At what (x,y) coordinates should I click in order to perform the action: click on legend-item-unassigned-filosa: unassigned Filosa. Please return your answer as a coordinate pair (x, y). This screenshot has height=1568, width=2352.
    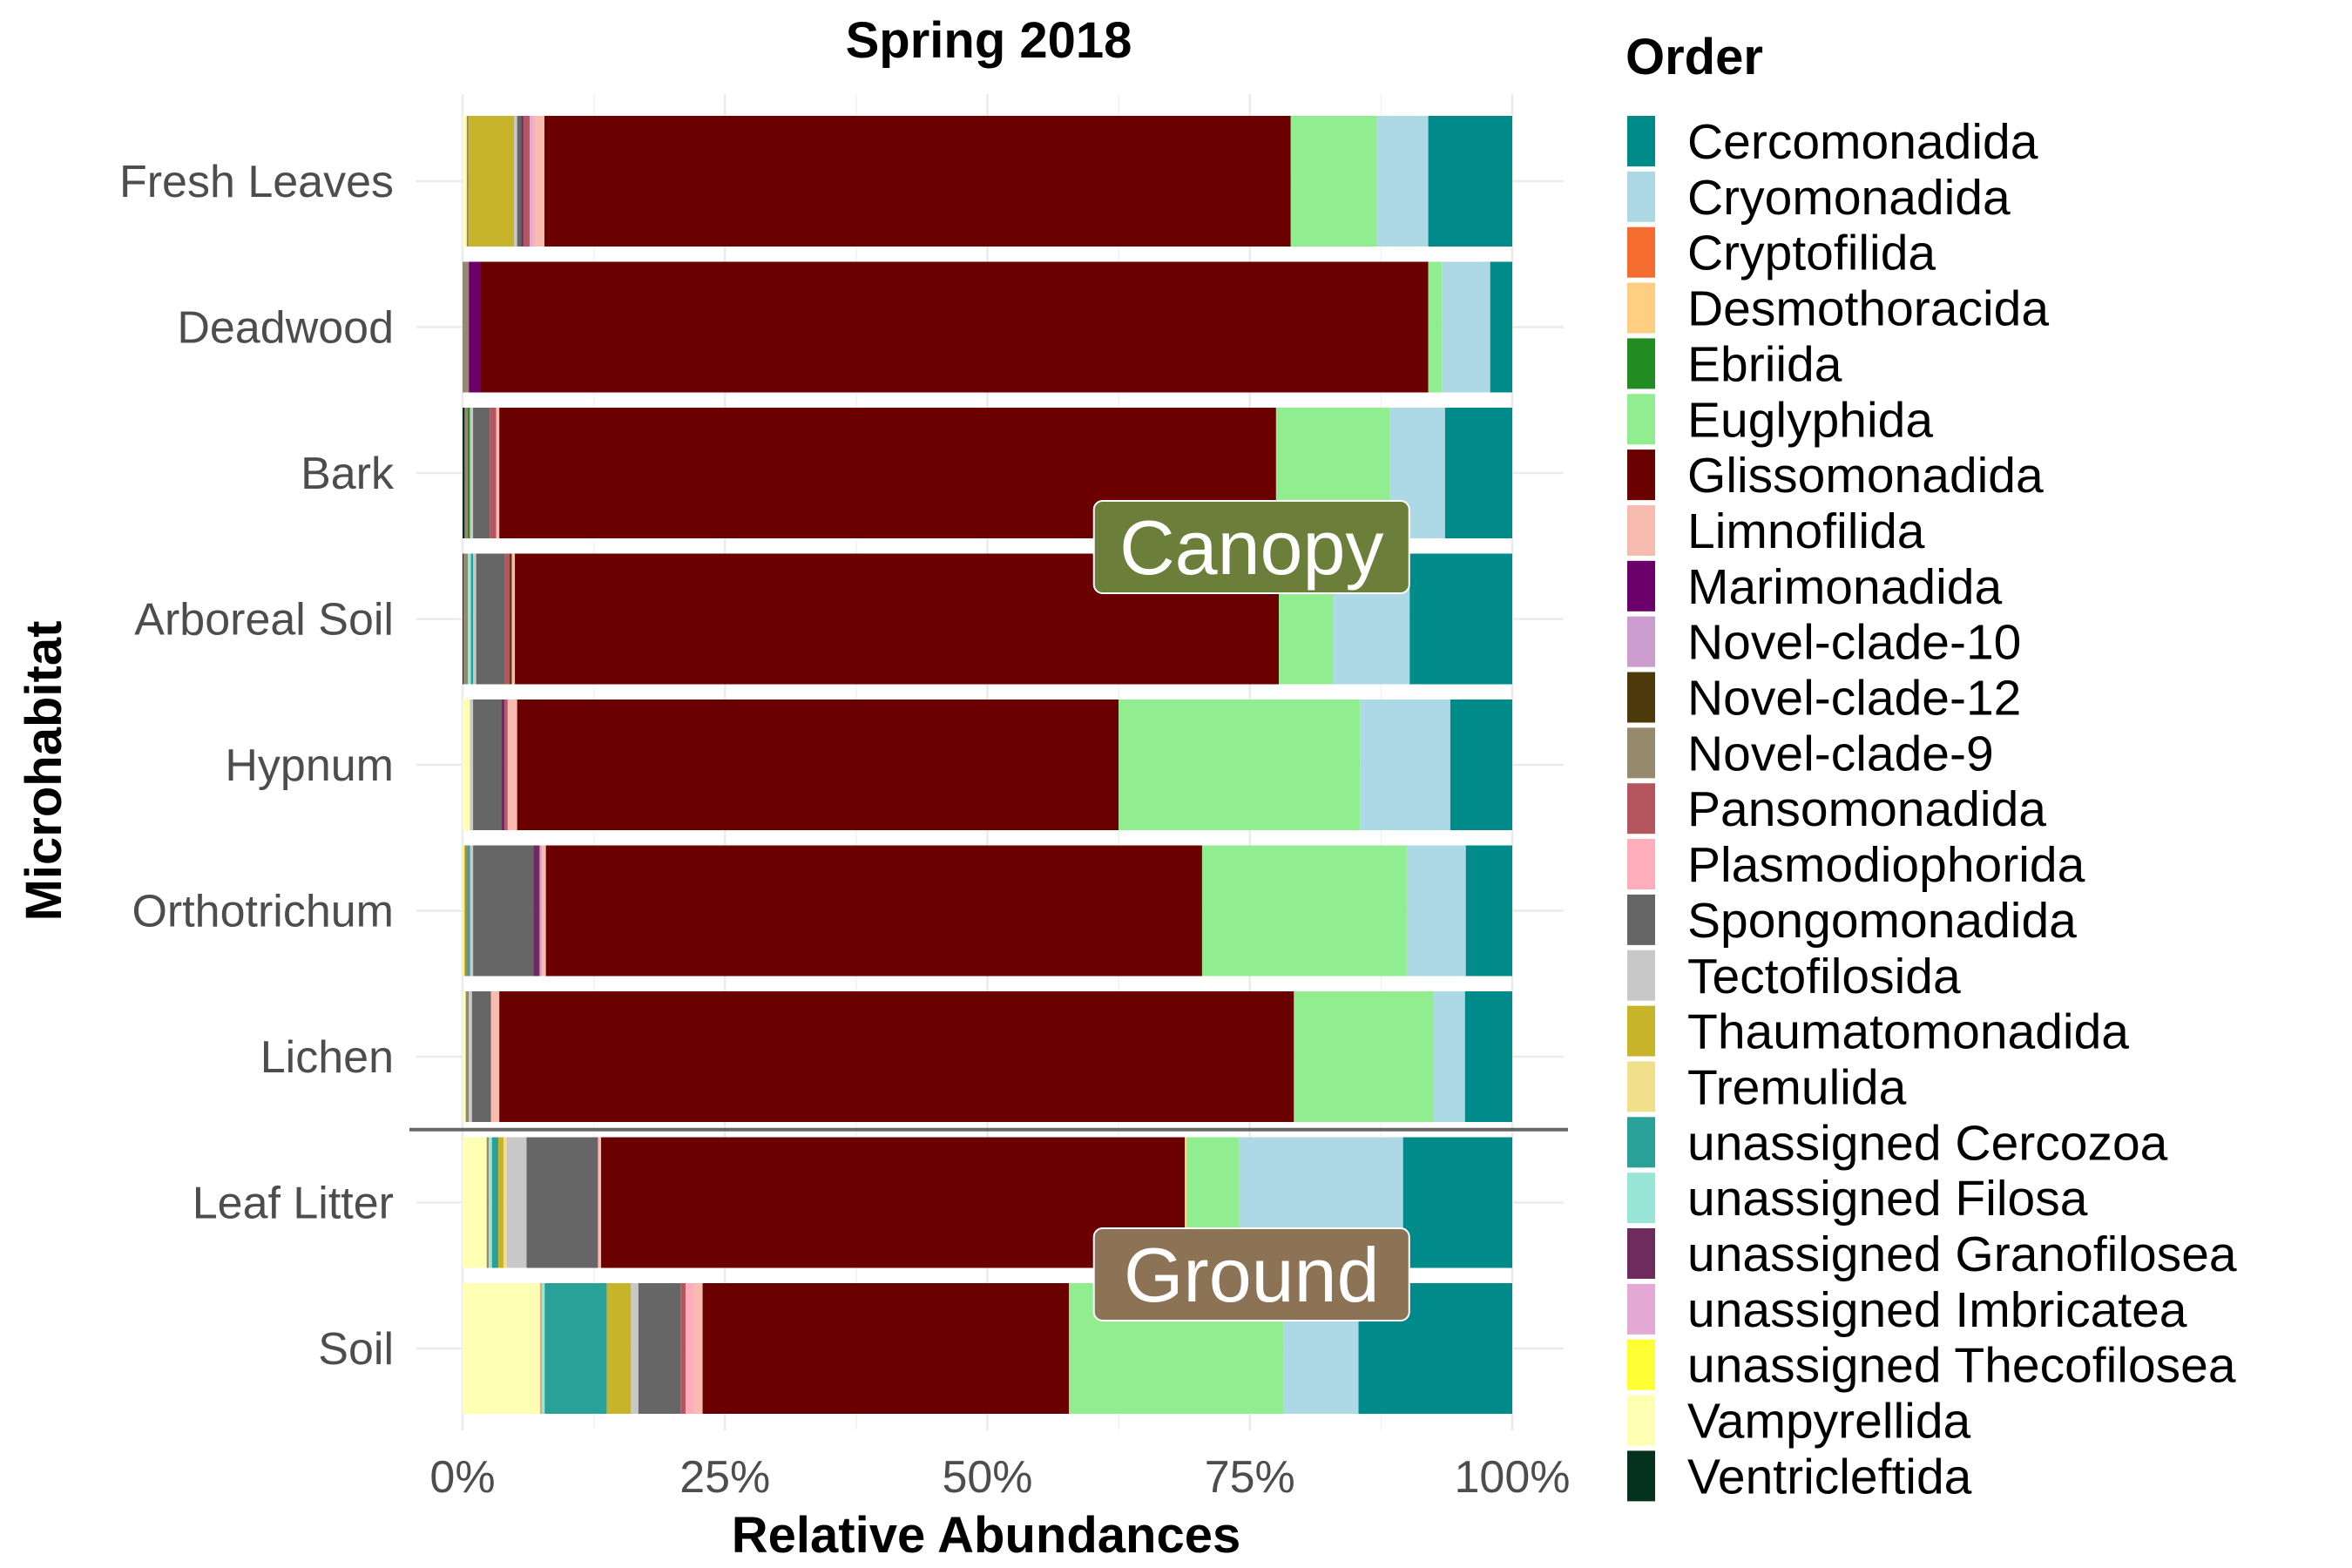
    Looking at the image, I should click on (1857, 1199).